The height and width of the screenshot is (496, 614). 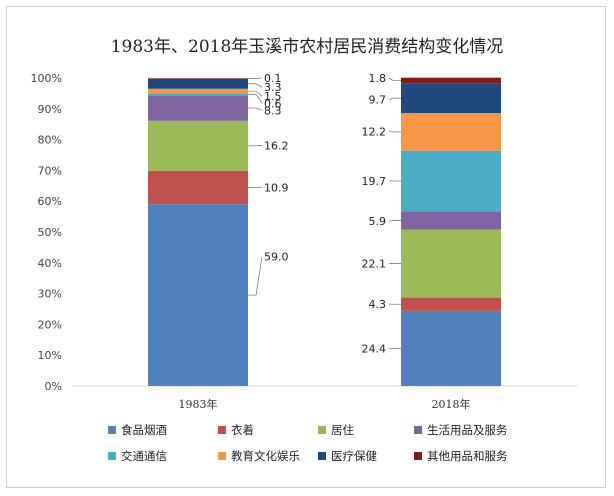 I want to click on y-tick-label: 50%, so click(x=50, y=232).